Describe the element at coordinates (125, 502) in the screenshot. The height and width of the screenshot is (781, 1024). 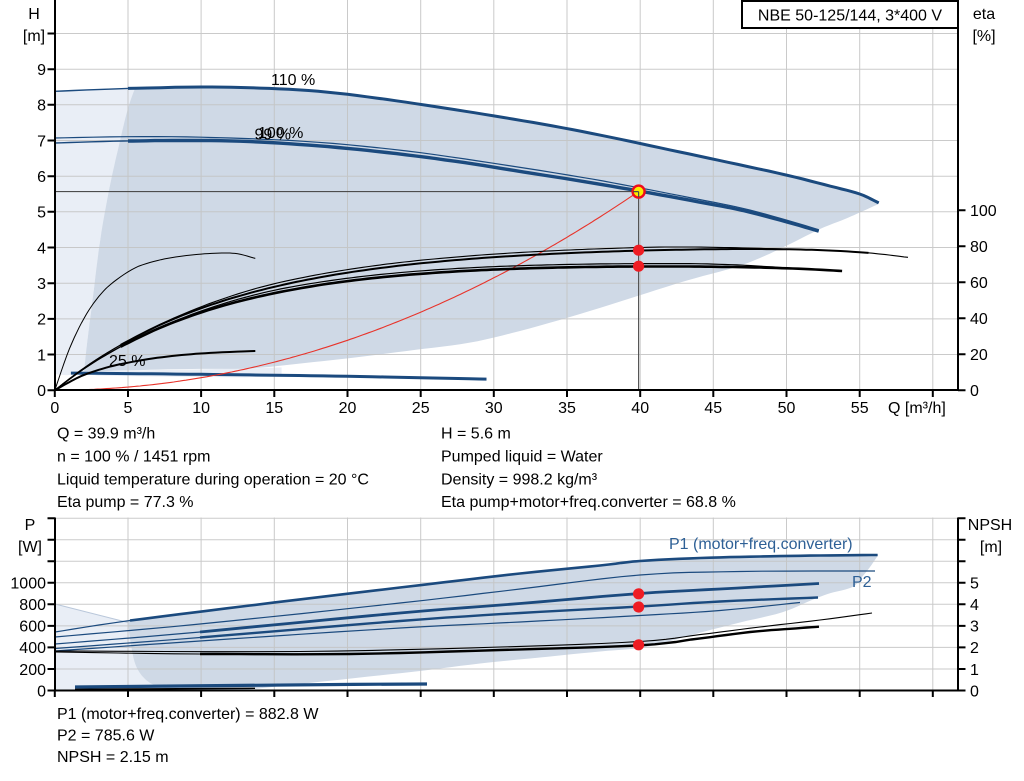
I see `svg-text: Eta pump = 77.3 %` at that location.